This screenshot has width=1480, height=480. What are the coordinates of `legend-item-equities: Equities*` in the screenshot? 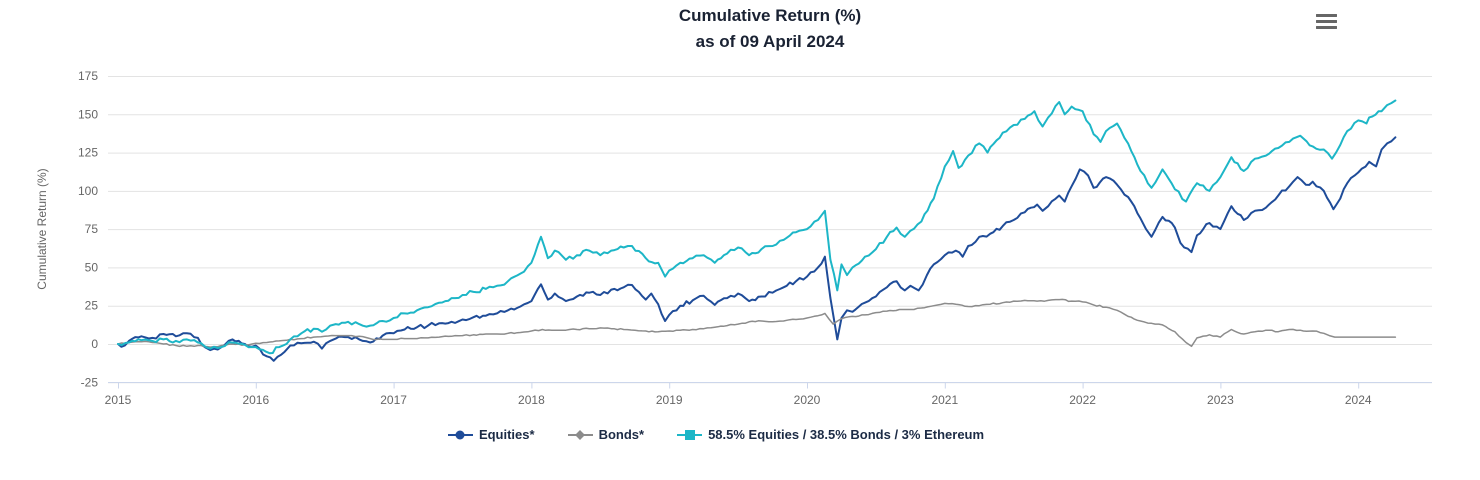 It's located at (491, 434).